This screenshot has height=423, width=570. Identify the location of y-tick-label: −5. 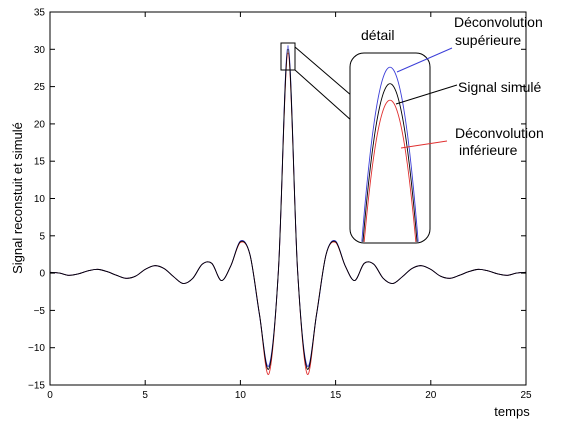
(40, 311).